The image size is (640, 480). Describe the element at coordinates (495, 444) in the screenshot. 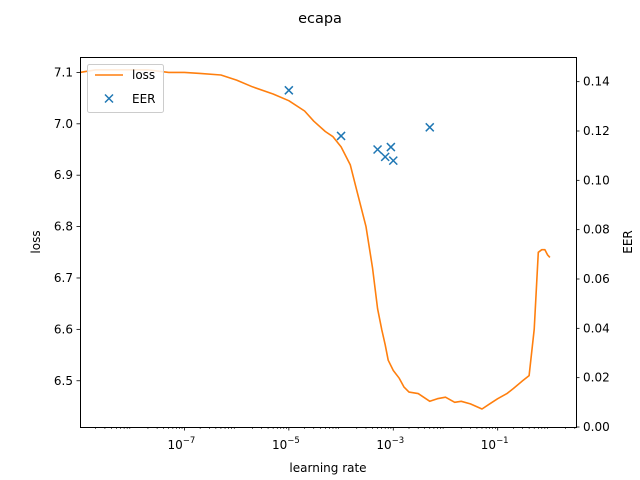

I see `x-tick-label: 10⁻¹` at that location.